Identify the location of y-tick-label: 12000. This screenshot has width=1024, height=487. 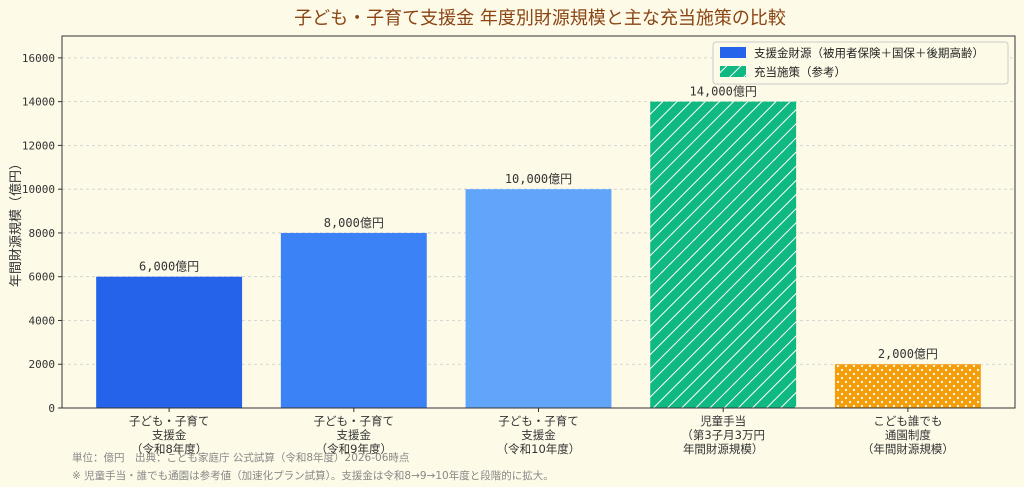
(38, 145).